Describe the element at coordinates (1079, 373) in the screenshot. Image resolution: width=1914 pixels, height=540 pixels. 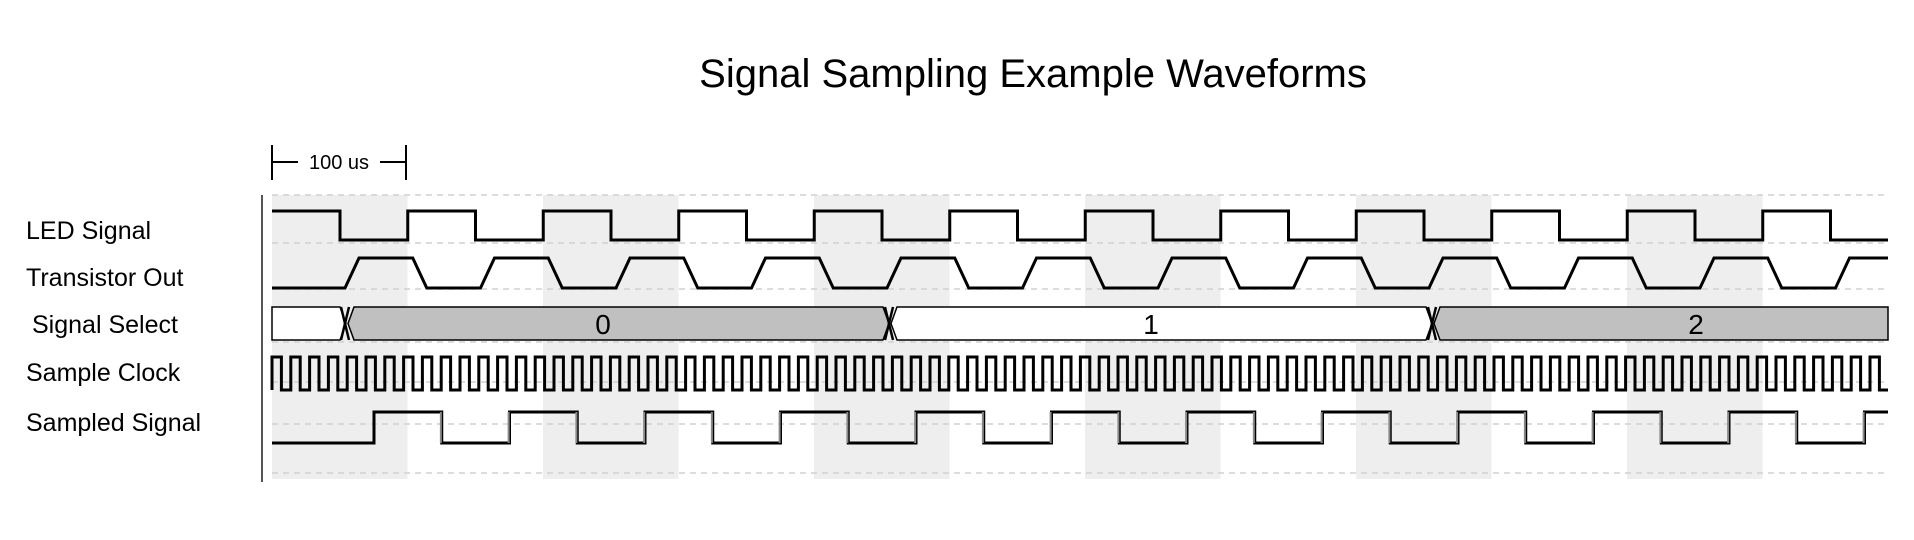
I see `sample-clock-trace` at that location.